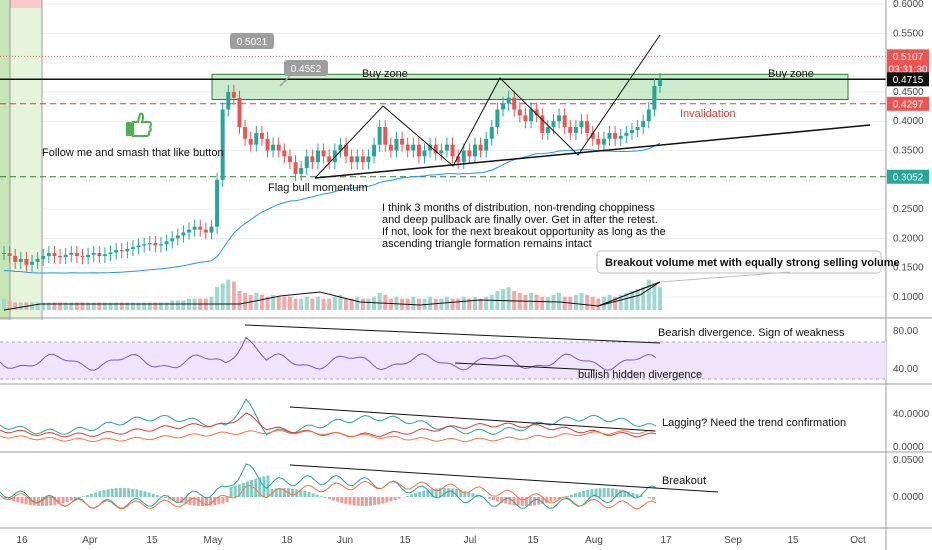 The image size is (932, 550). I want to click on triangle-support-line, so click(592, 151).